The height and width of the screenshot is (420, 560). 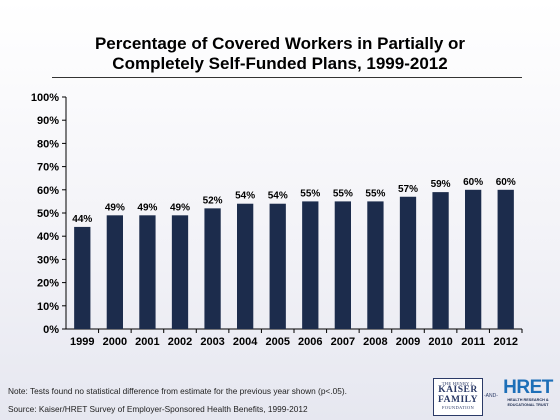 What do you see at coordinates (440, 342) in the screenshot?
I see `x-tick-label: 2010` at bounding box center [440, 342].